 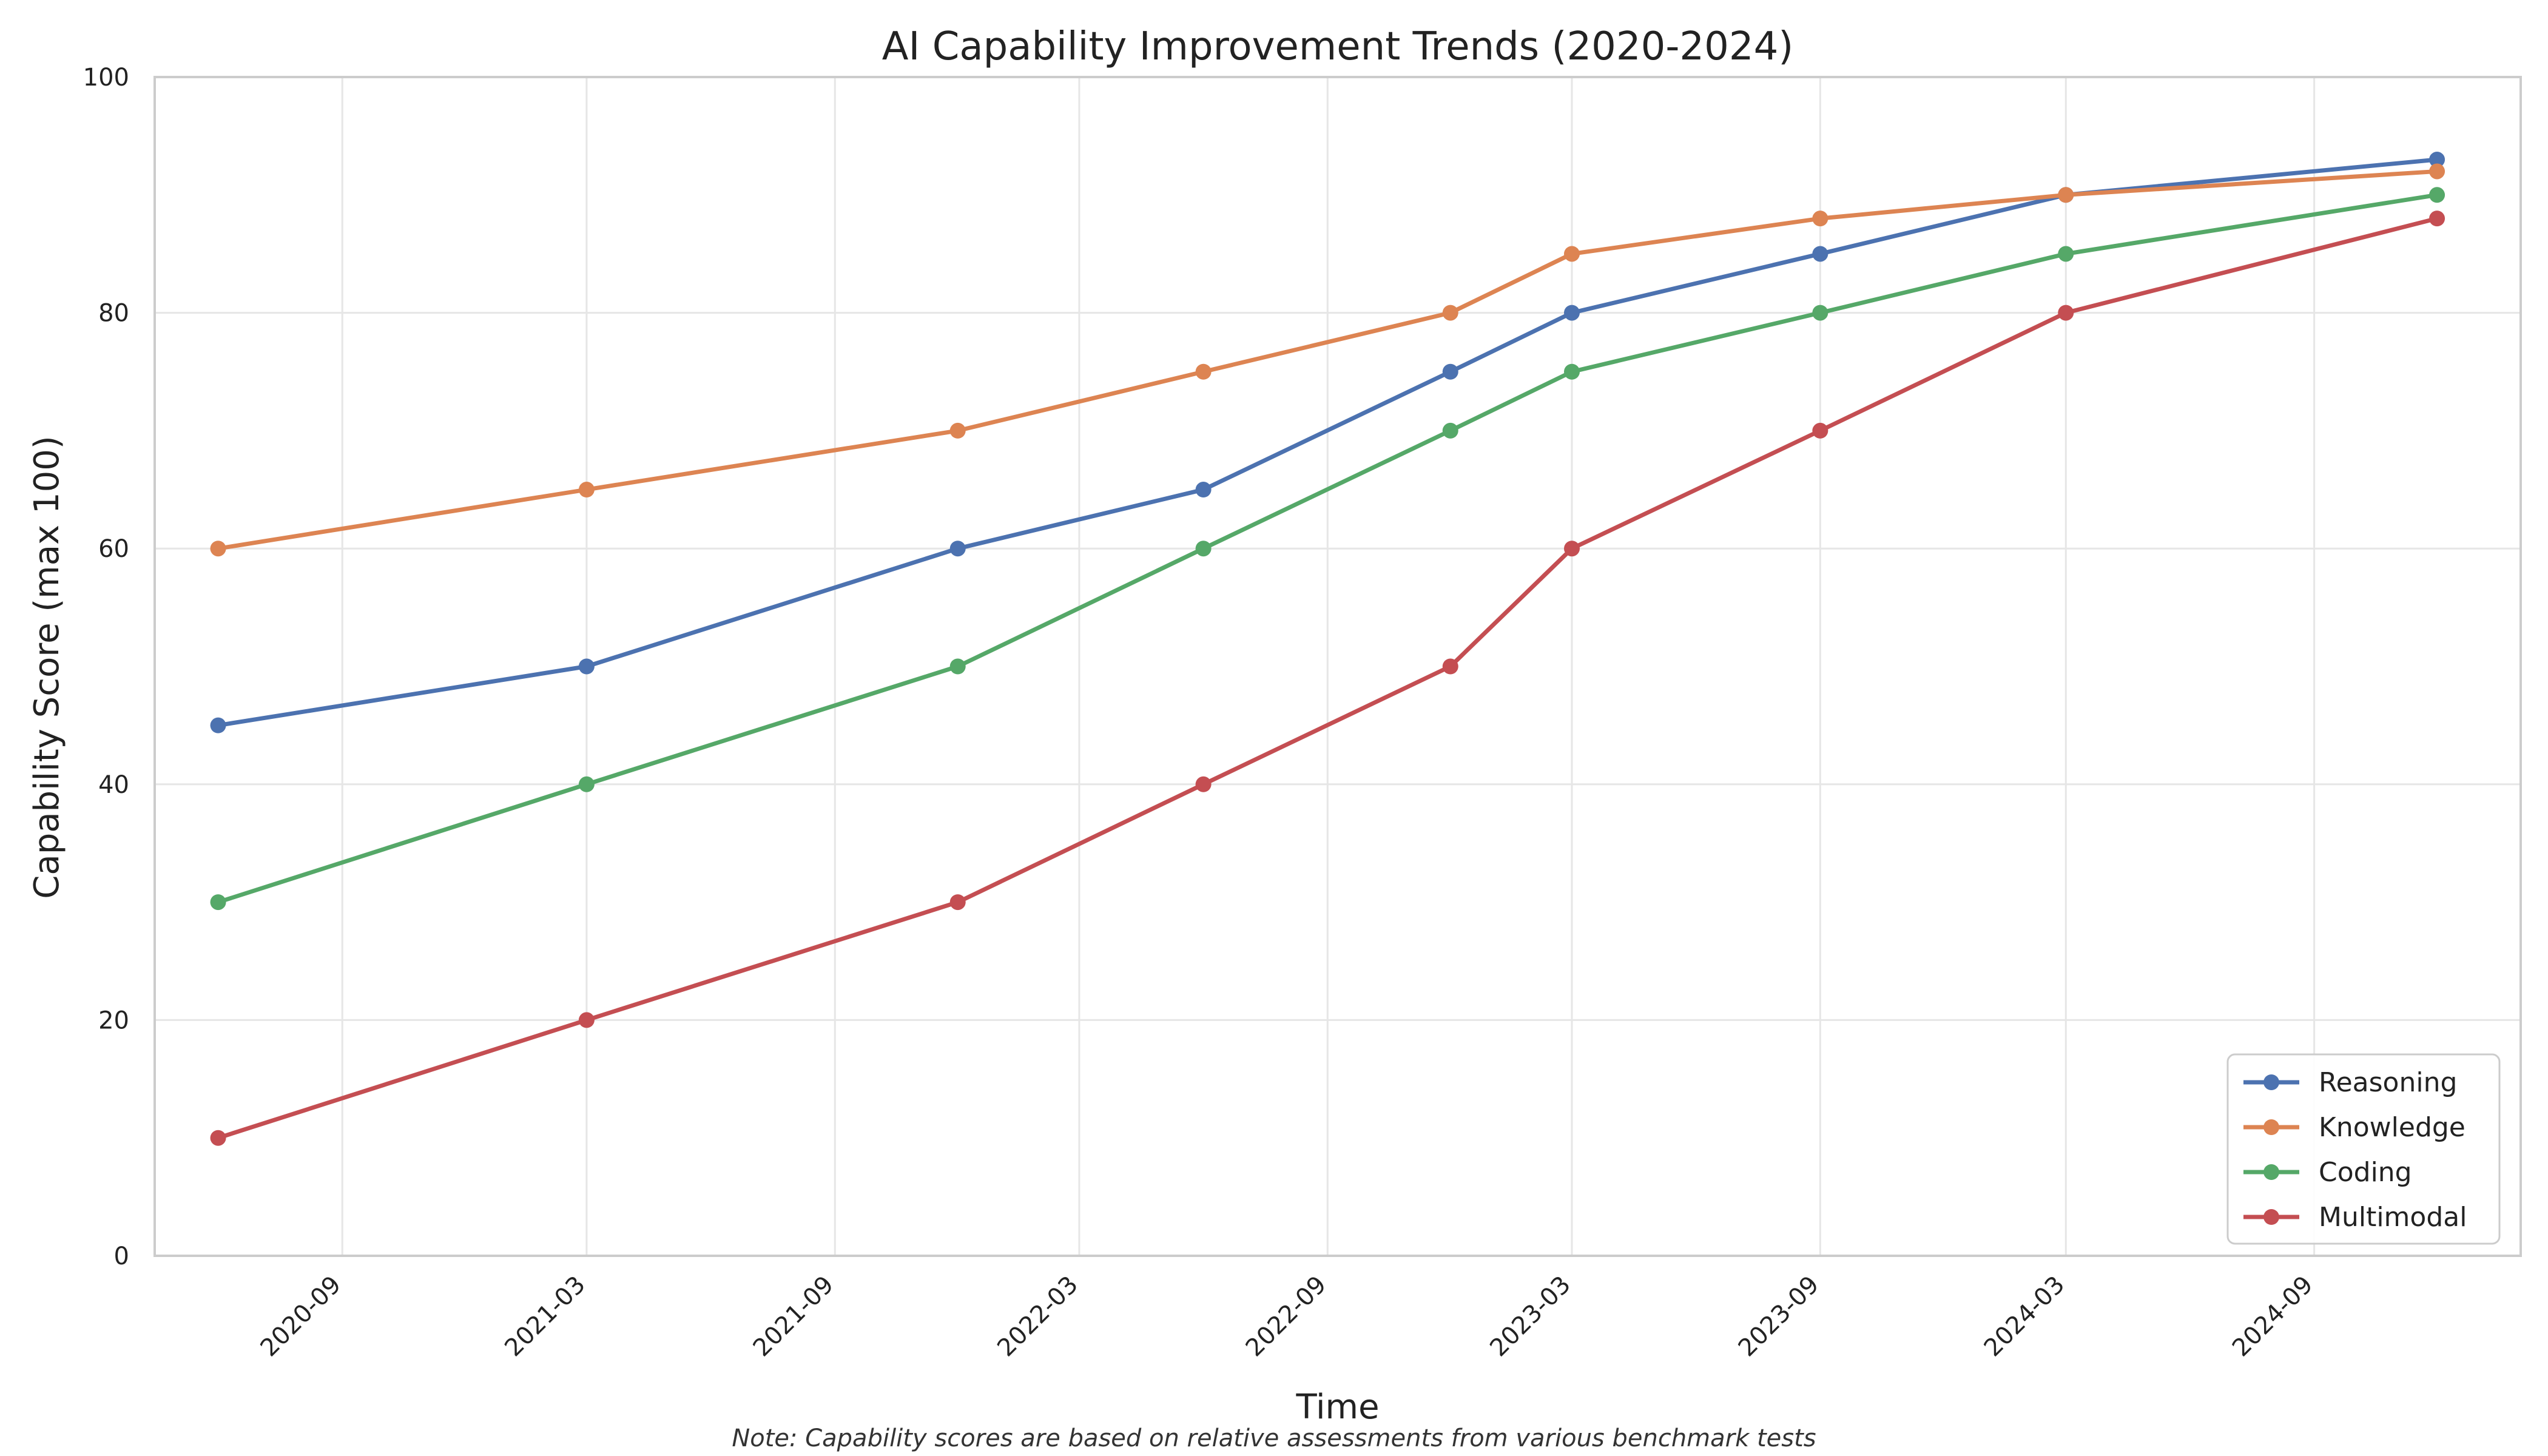 I want to click on y-tick-label: 0, so click(x=121, y=1256).